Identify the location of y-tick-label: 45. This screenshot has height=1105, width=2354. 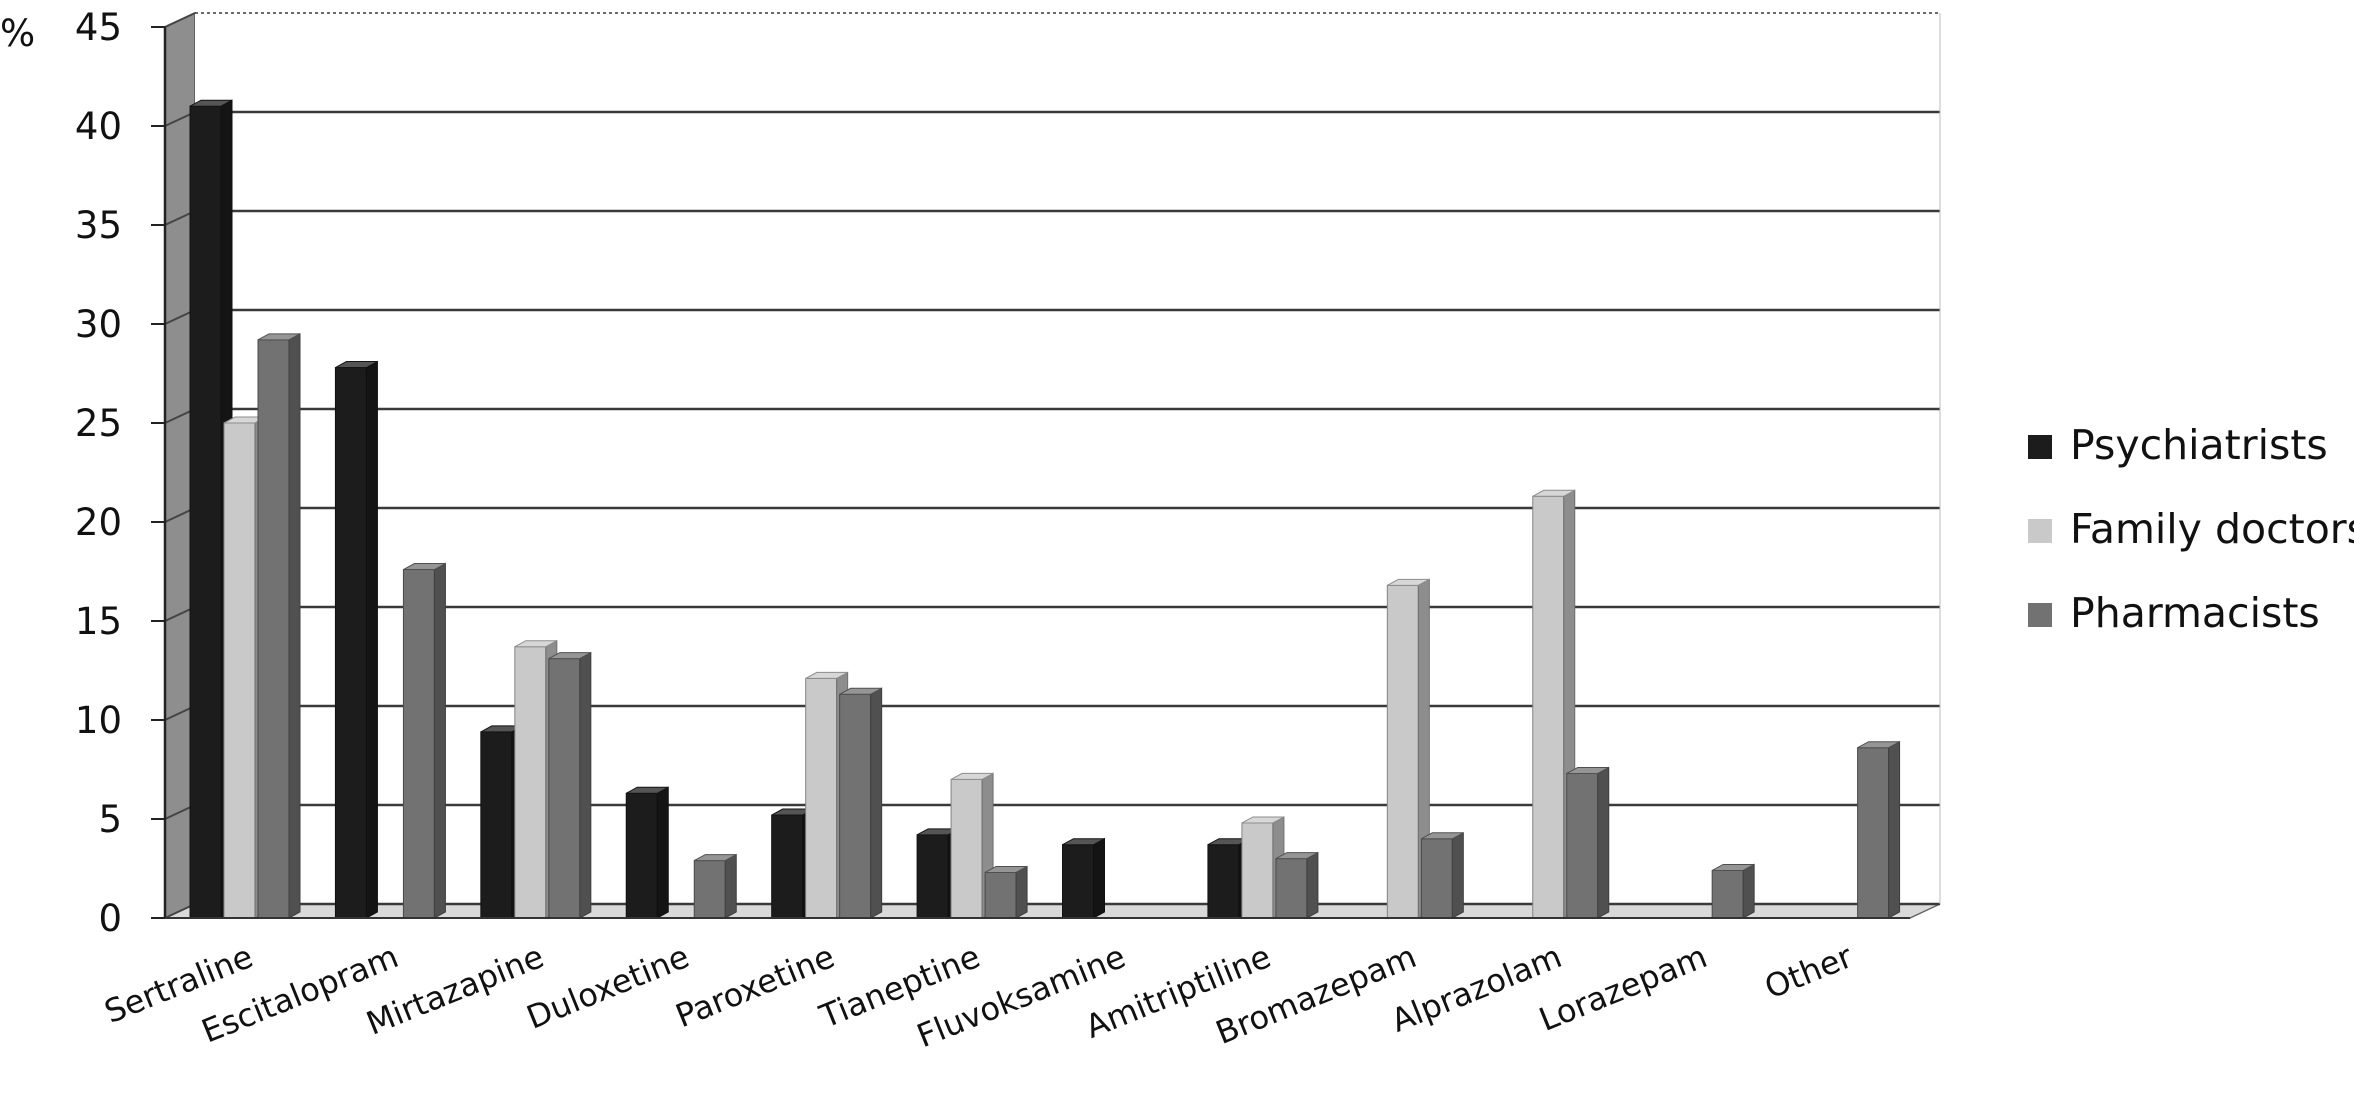
(98, 27).